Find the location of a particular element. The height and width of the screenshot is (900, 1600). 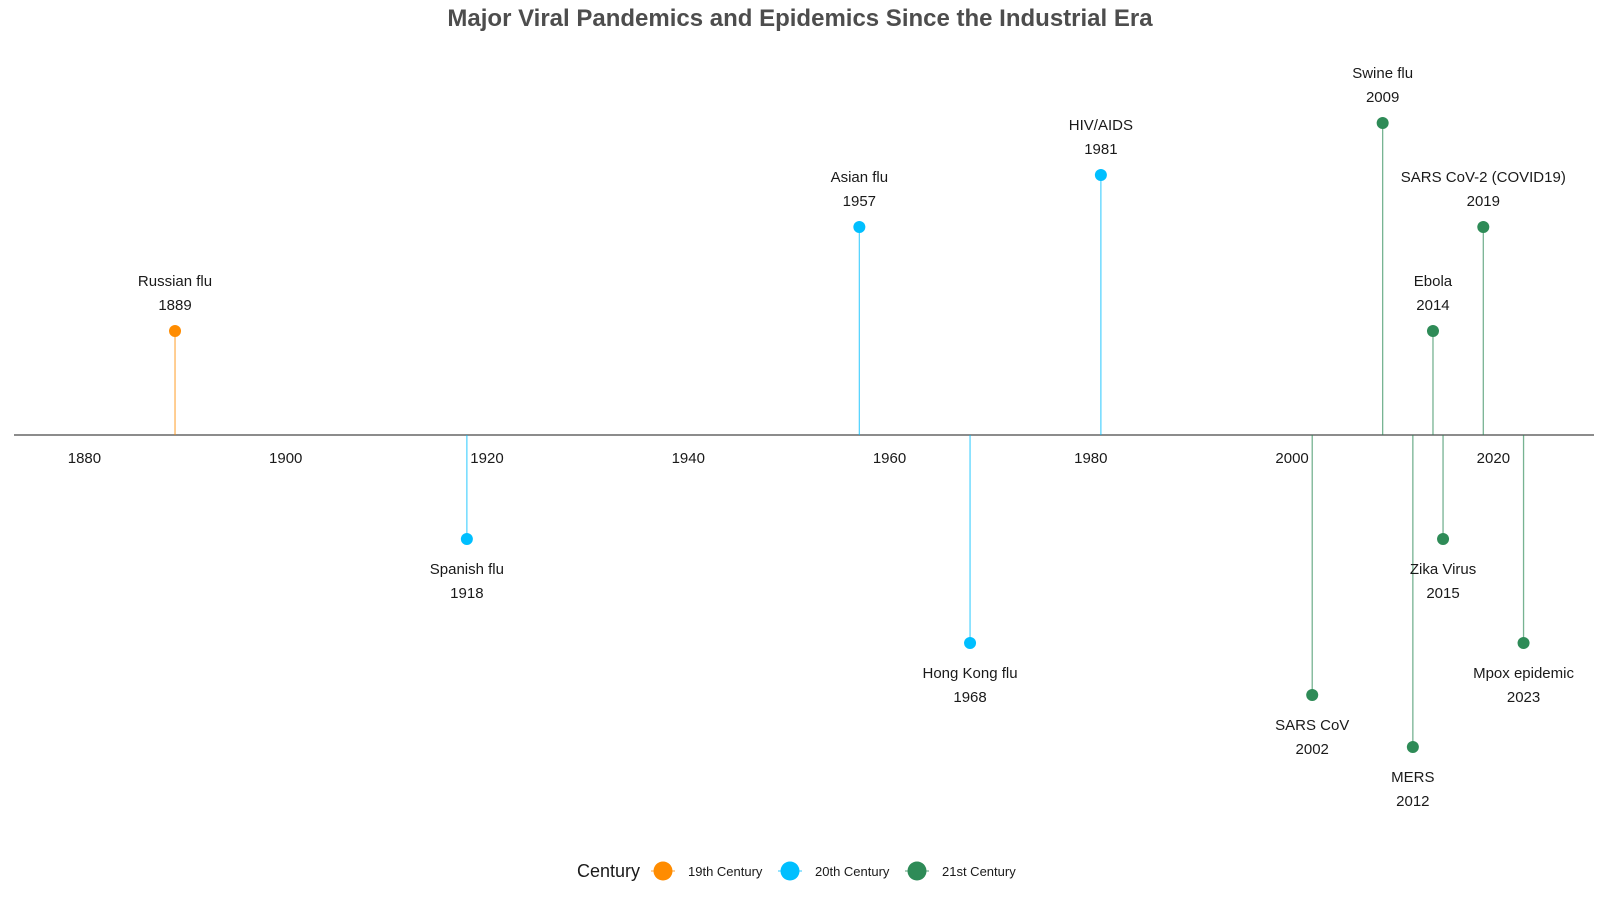

event-name: Russian flu is located at coordinates (175, 281).